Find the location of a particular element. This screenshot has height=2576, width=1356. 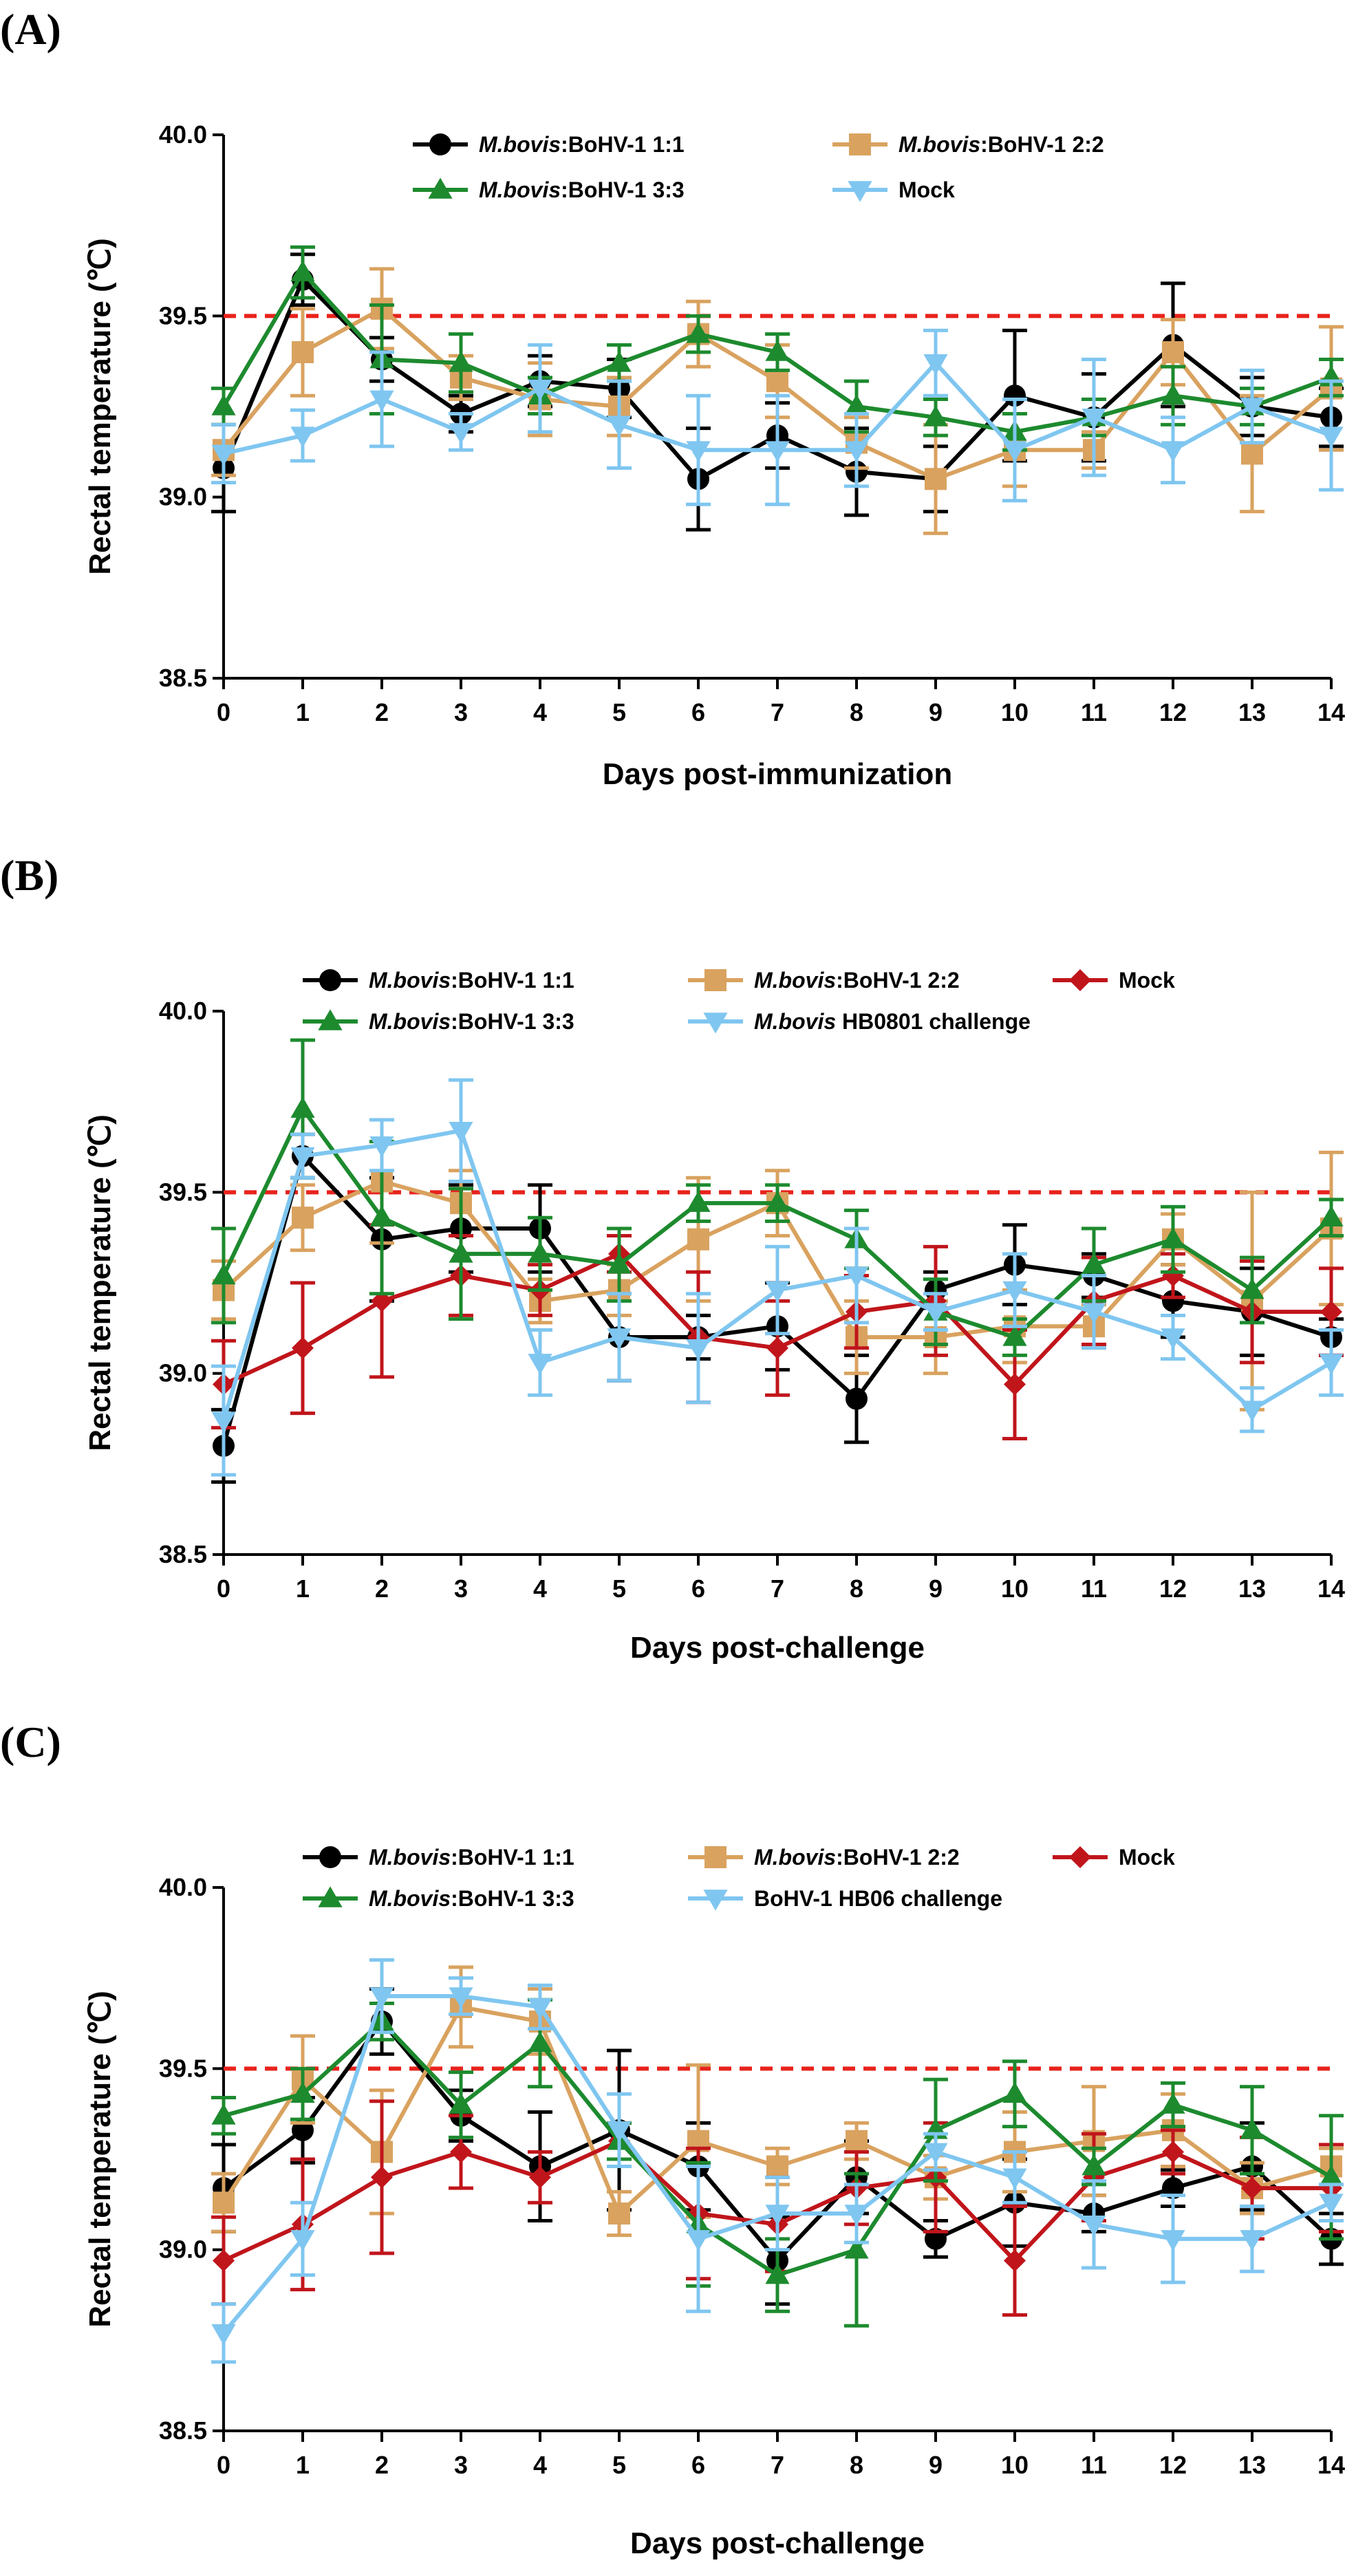

panel-label: (B) is located at coordinates (29, 875).